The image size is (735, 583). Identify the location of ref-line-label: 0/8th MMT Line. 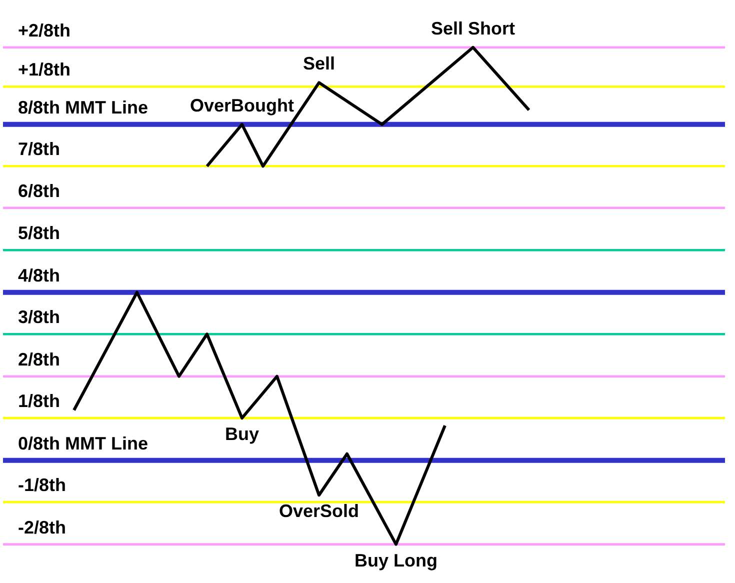
(83, 443).